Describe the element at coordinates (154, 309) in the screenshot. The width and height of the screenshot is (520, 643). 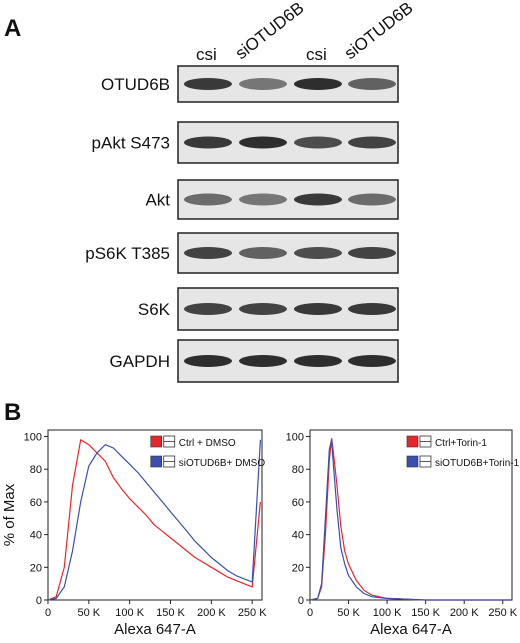
I see `row-label: S6K` at that location.